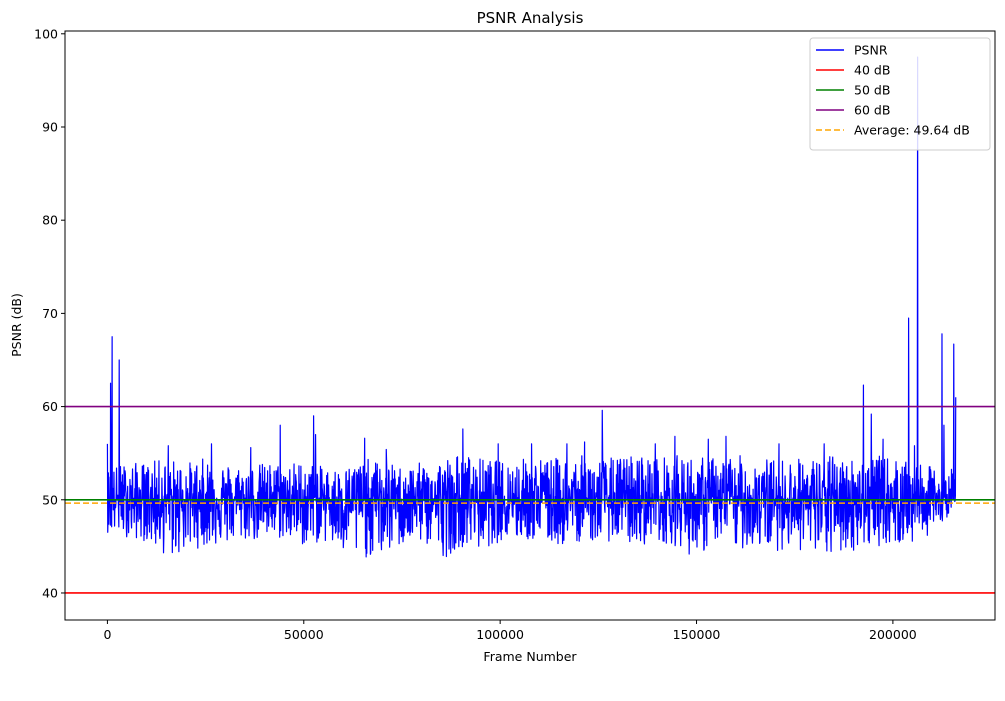 Image resolution: width=1005 pixels, height=701 pixels. What do you see at coordinates (16, 325) in the screenshot?
I see `y-axis-label: PSNR (dB)` at bounding box center [16, 325].